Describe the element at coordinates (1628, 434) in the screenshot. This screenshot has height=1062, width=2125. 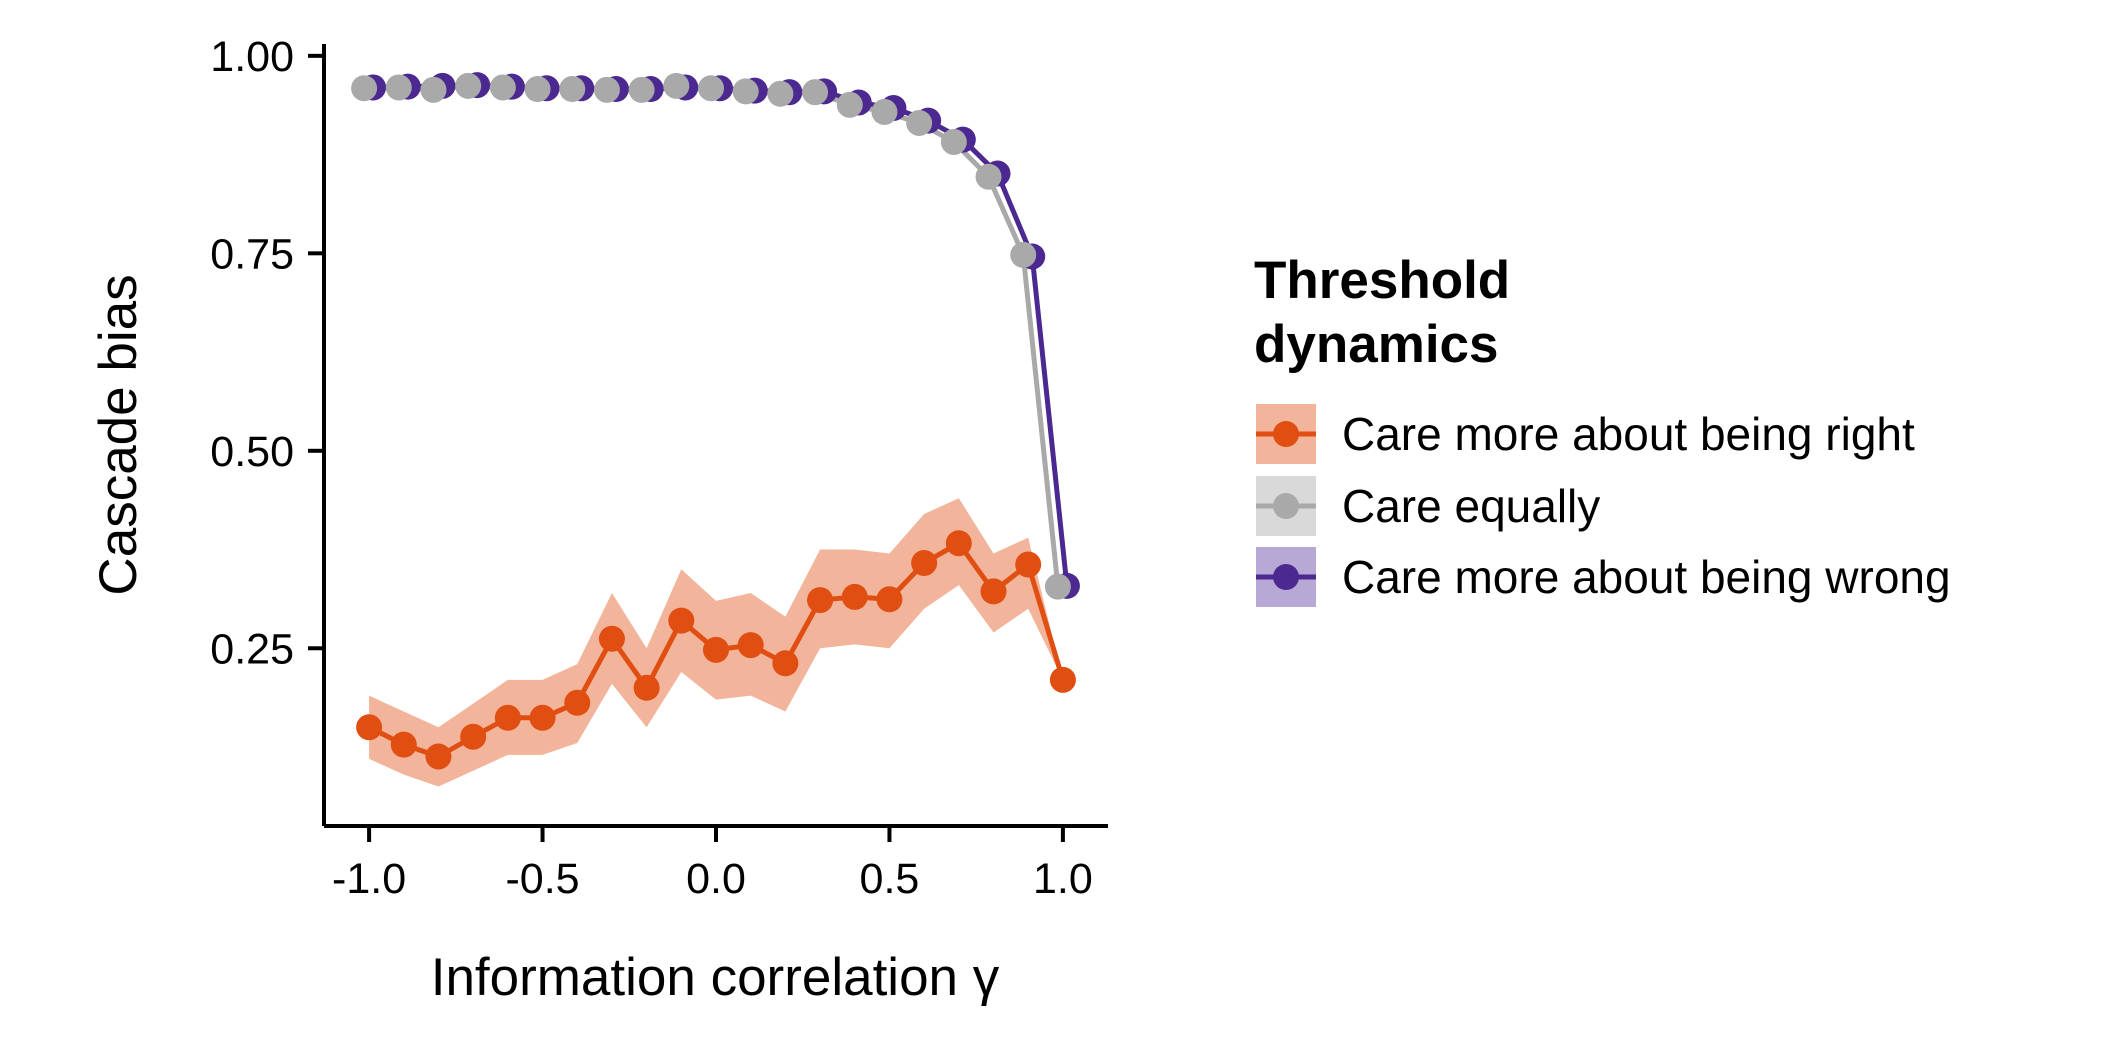
I see `legend-label: Care more about being right` at that location.